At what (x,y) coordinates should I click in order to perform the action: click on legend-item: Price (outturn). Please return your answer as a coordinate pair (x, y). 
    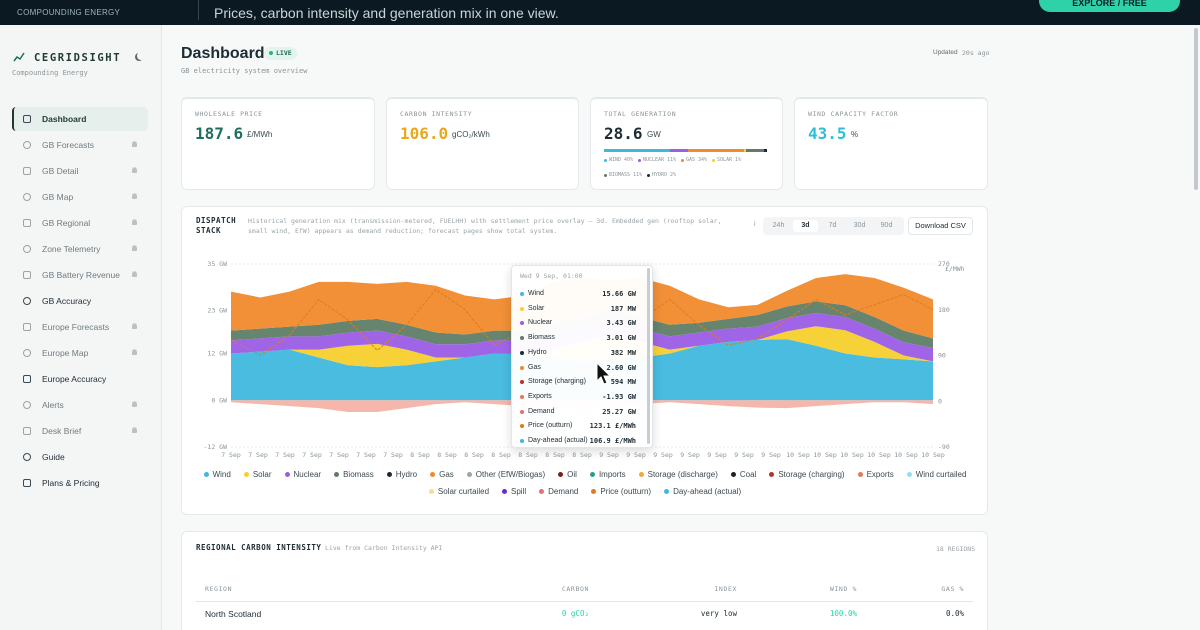
    Looking at the image, I should click on (621, 491).